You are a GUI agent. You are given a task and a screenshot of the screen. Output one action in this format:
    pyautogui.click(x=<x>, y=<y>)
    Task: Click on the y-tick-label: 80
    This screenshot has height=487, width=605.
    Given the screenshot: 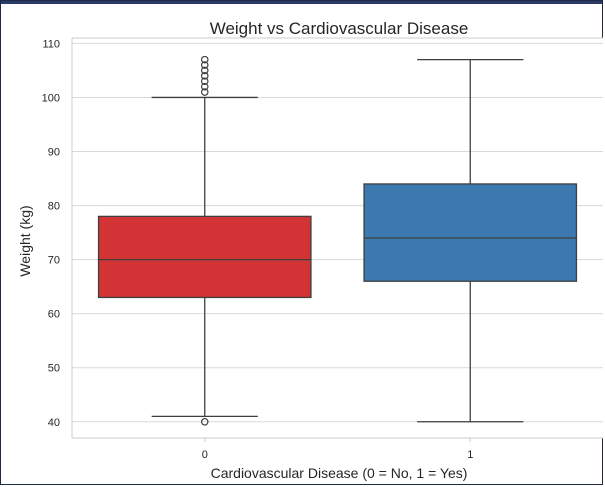 What is the action you would take?
    pyautogui.click(x=54, y=207)
    